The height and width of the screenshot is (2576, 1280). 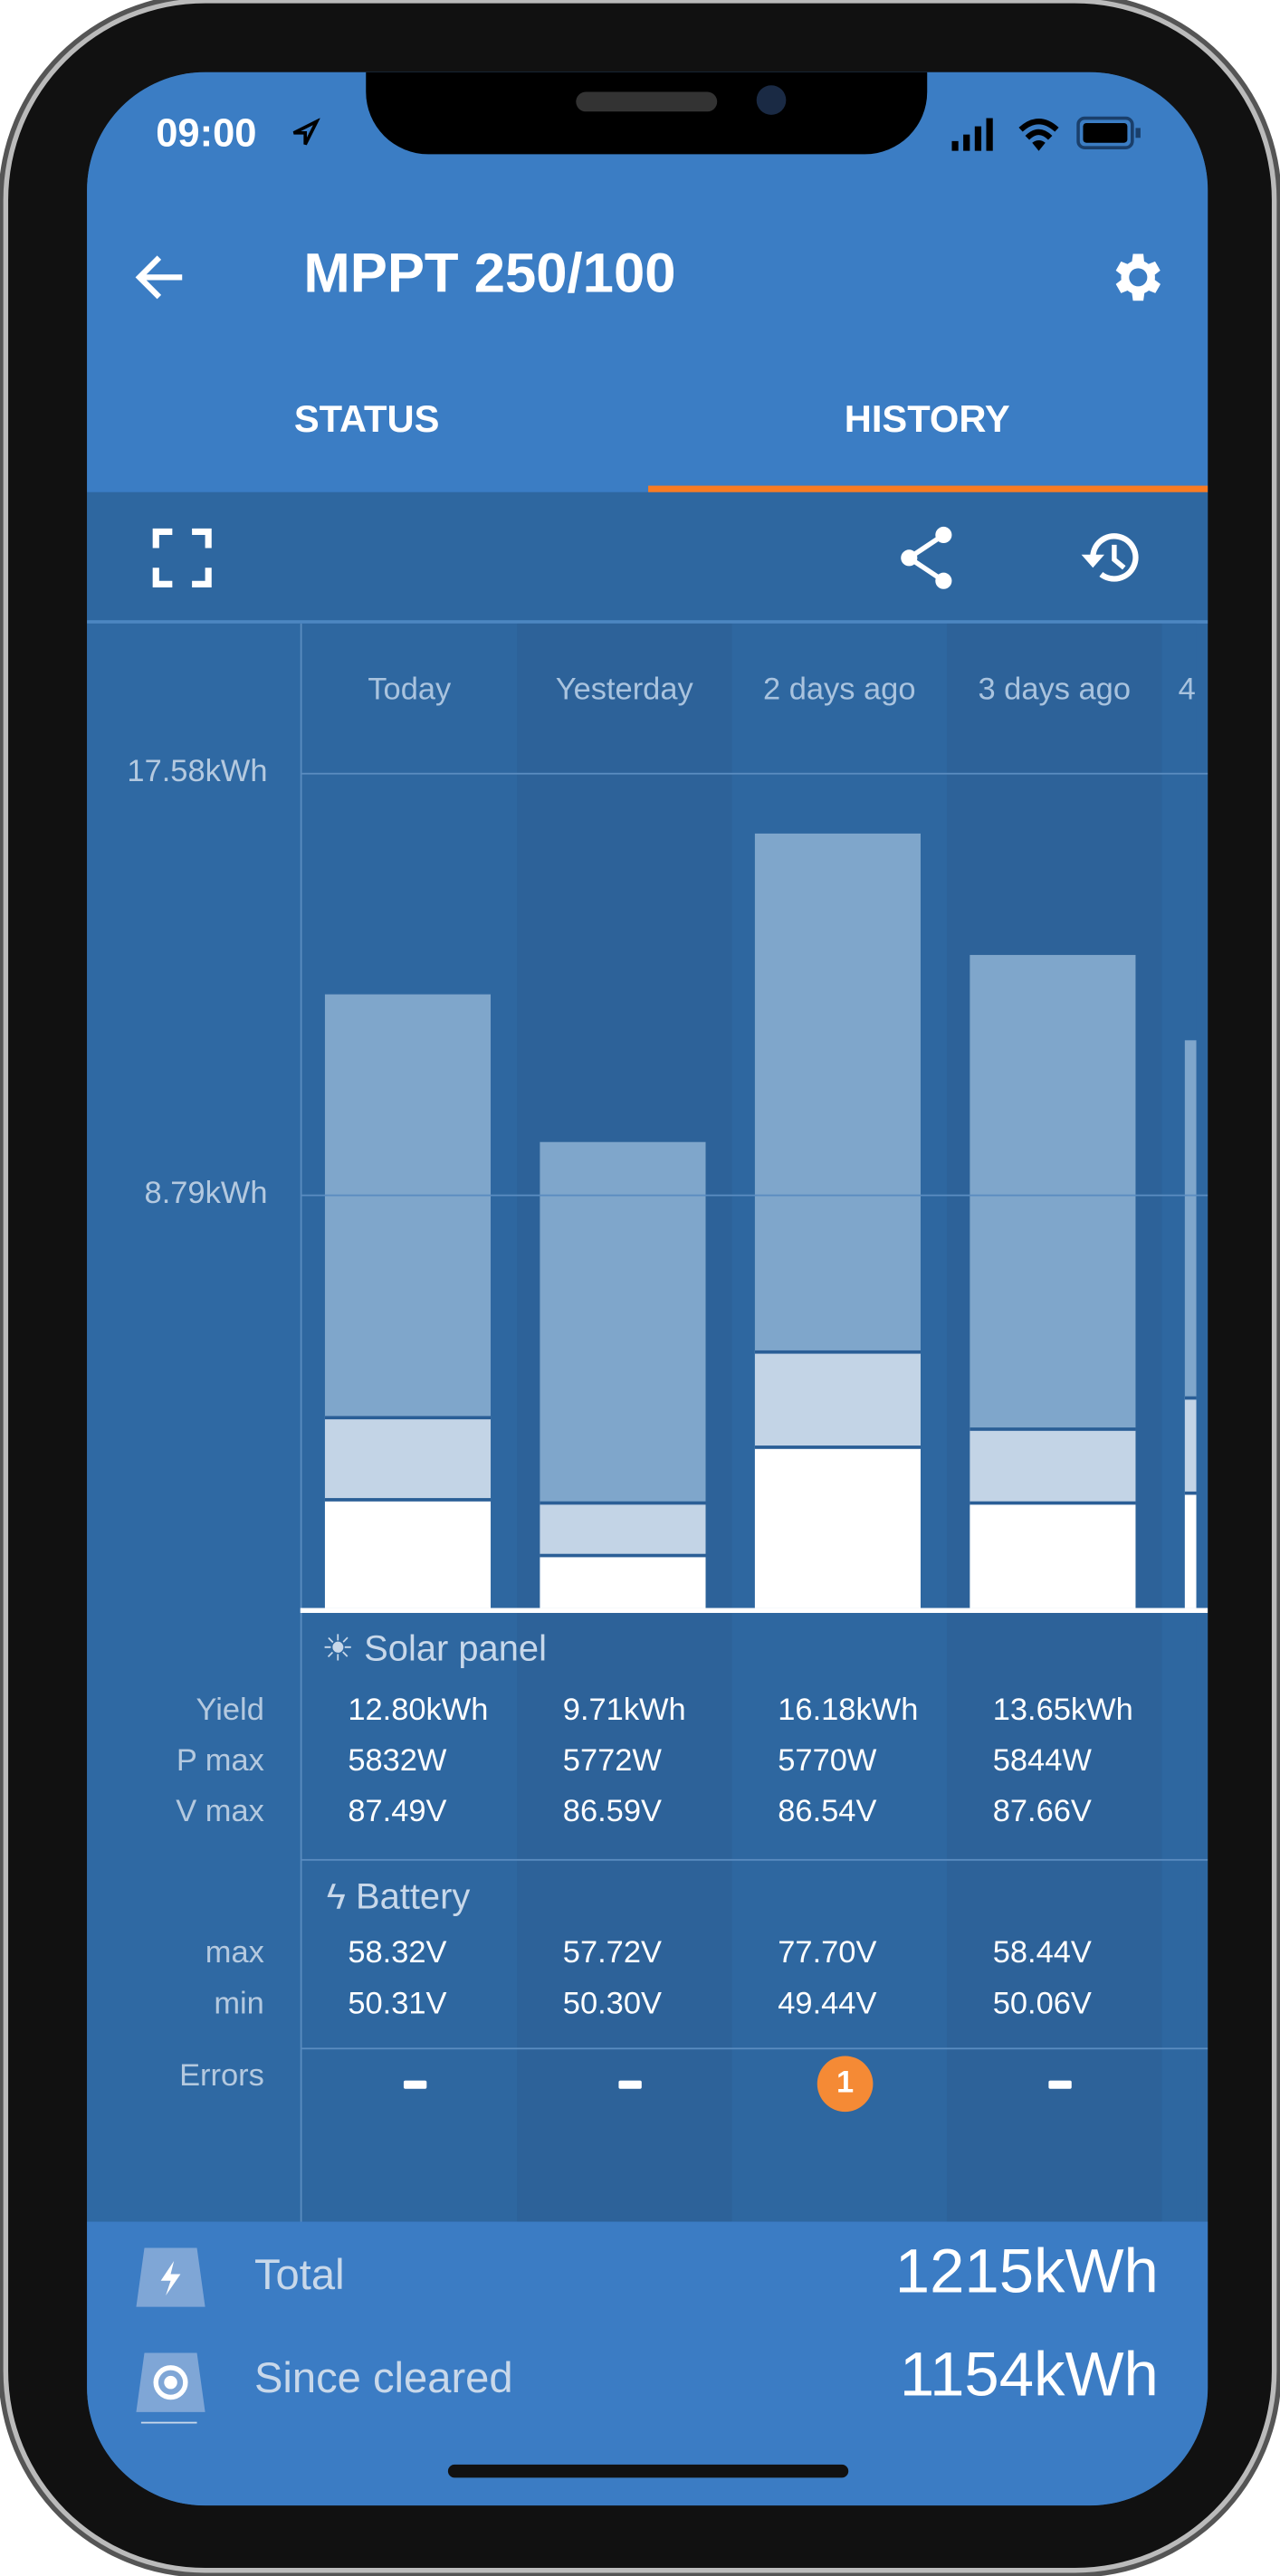 I want to click on value-yield: 13.65kWh, so click(x=1062, y=1710).